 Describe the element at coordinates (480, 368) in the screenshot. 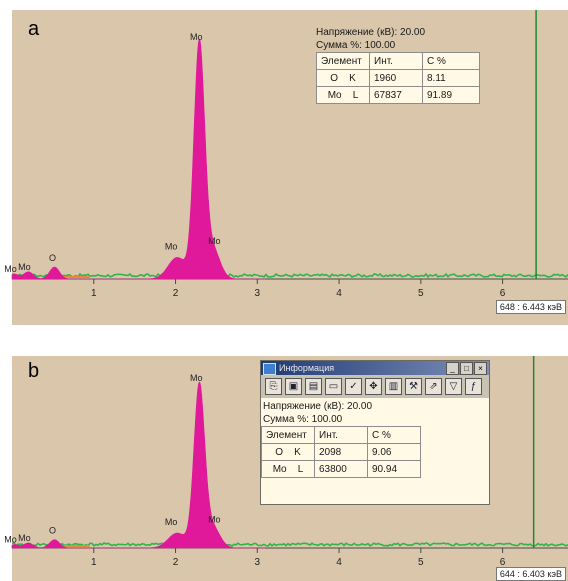

I see `close-icon: ×` at that location.